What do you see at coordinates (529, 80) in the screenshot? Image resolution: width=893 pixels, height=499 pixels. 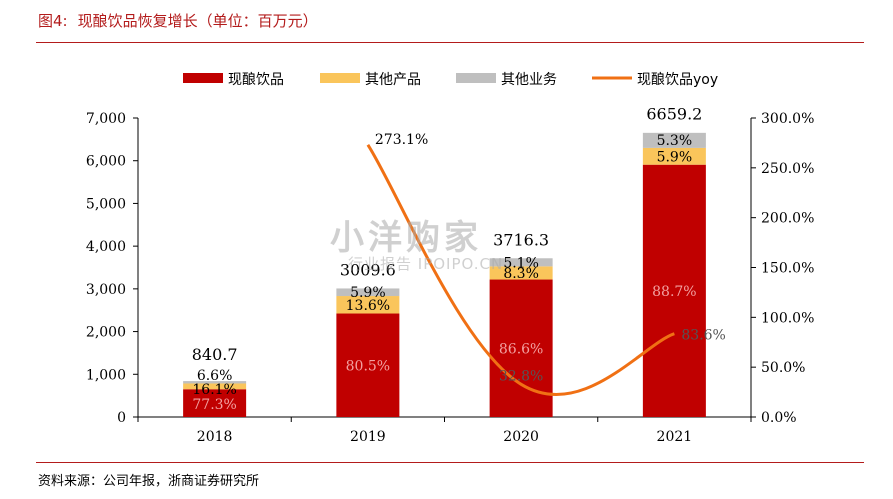 I see `legend-item-other-business-label: 其他业务` at bounding box center [529, 80].